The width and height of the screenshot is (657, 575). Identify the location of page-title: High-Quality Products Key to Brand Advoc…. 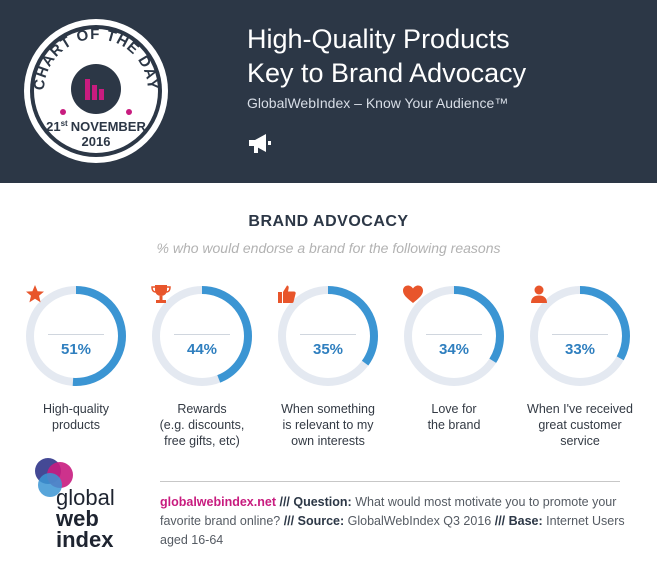
(386, 56).